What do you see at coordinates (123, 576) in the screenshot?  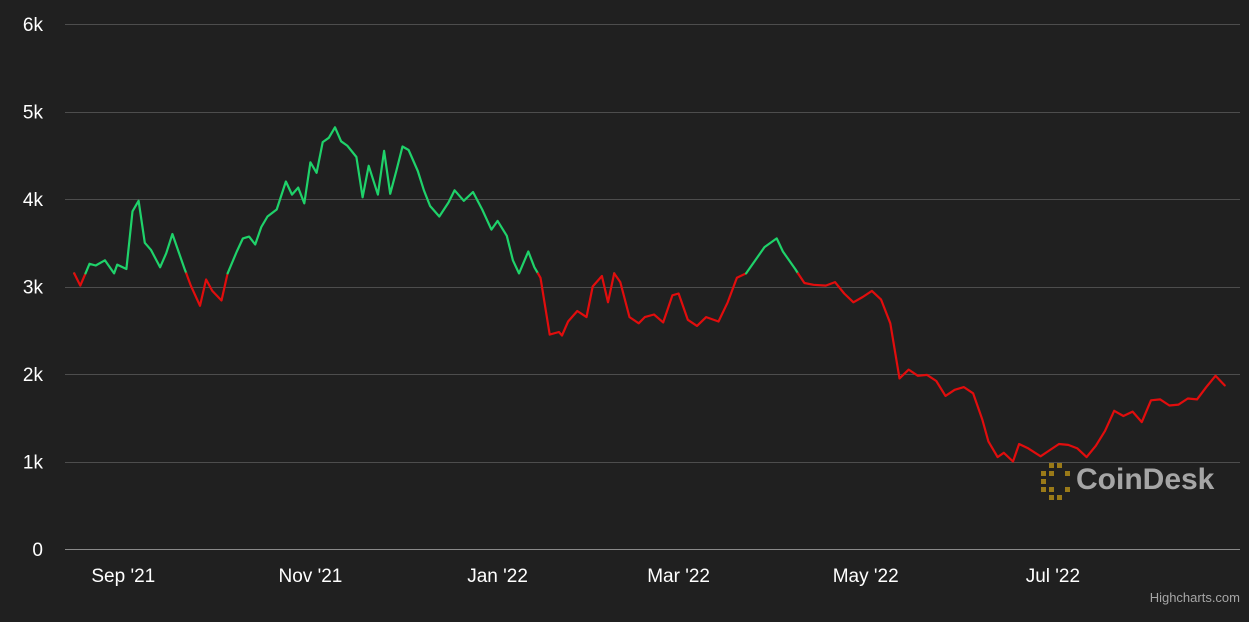 I see `x-tick-label: Sep '21` at bounding box center [123, 576].